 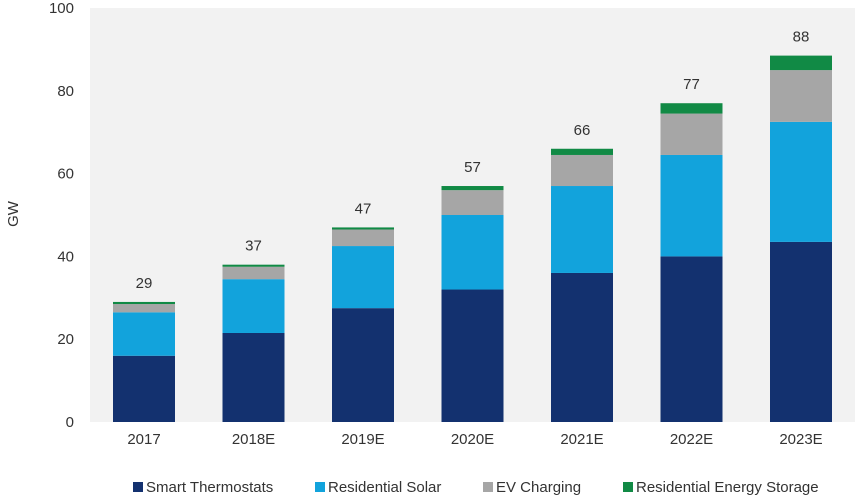 What do you see at coordinates (209, 487) in the screenshot?
I see `legend-label: Smart Thermostats` at bounding box center [209, 487].